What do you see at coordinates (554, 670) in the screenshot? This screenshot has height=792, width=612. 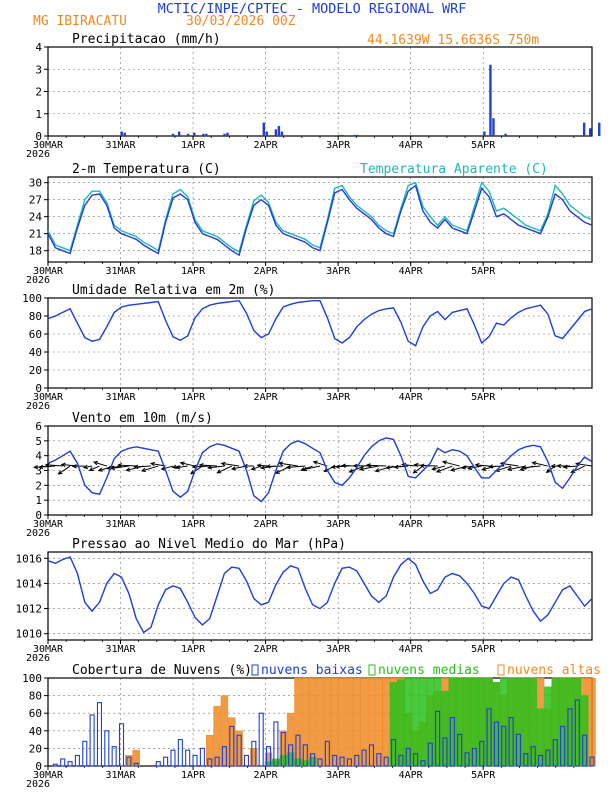 I see `legend-label-2: nuvens altas` at bounding box center [554, 670].